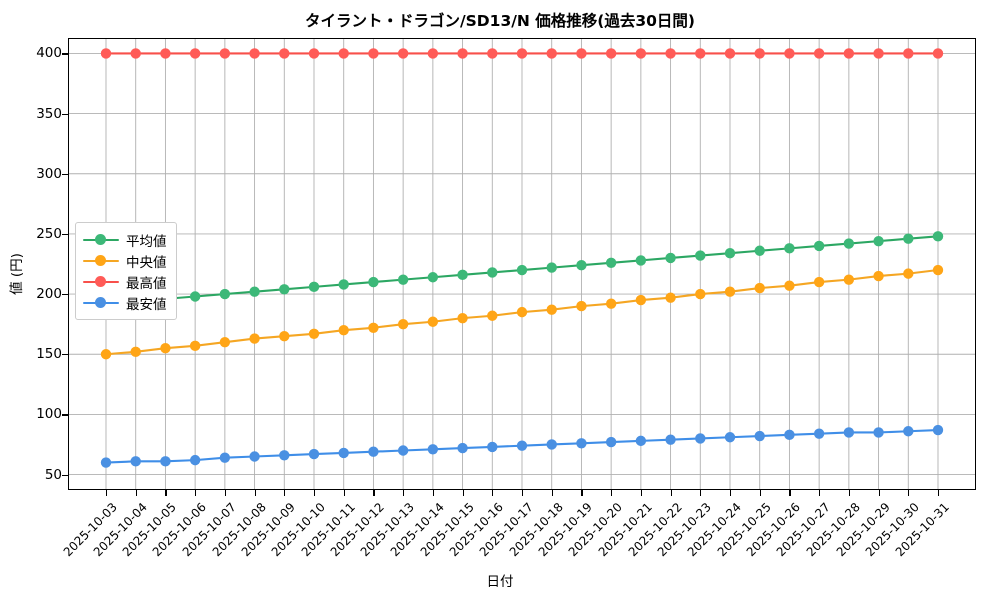 The width and height of the screenshot is (1000, 600). What do you see at coordinates (49, 113) in the screenshot?
I see `y-tick-label: 350` at bounding box center [49, 113].